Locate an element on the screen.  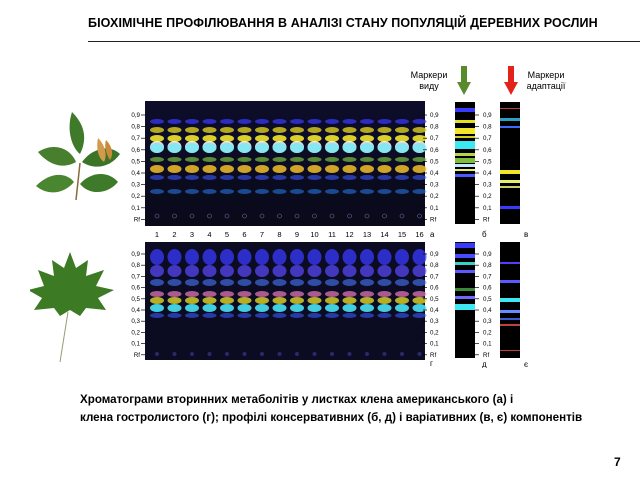
lane-number: 3 is located at coordinates (192, 234).